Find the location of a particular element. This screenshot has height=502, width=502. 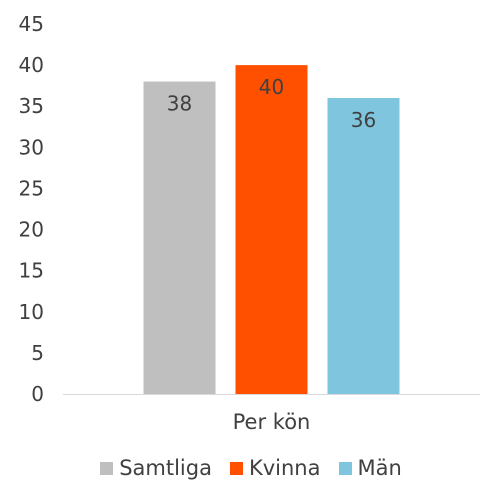

legend-label-kvinna: Kvinna is located at coordinates (284, 468).